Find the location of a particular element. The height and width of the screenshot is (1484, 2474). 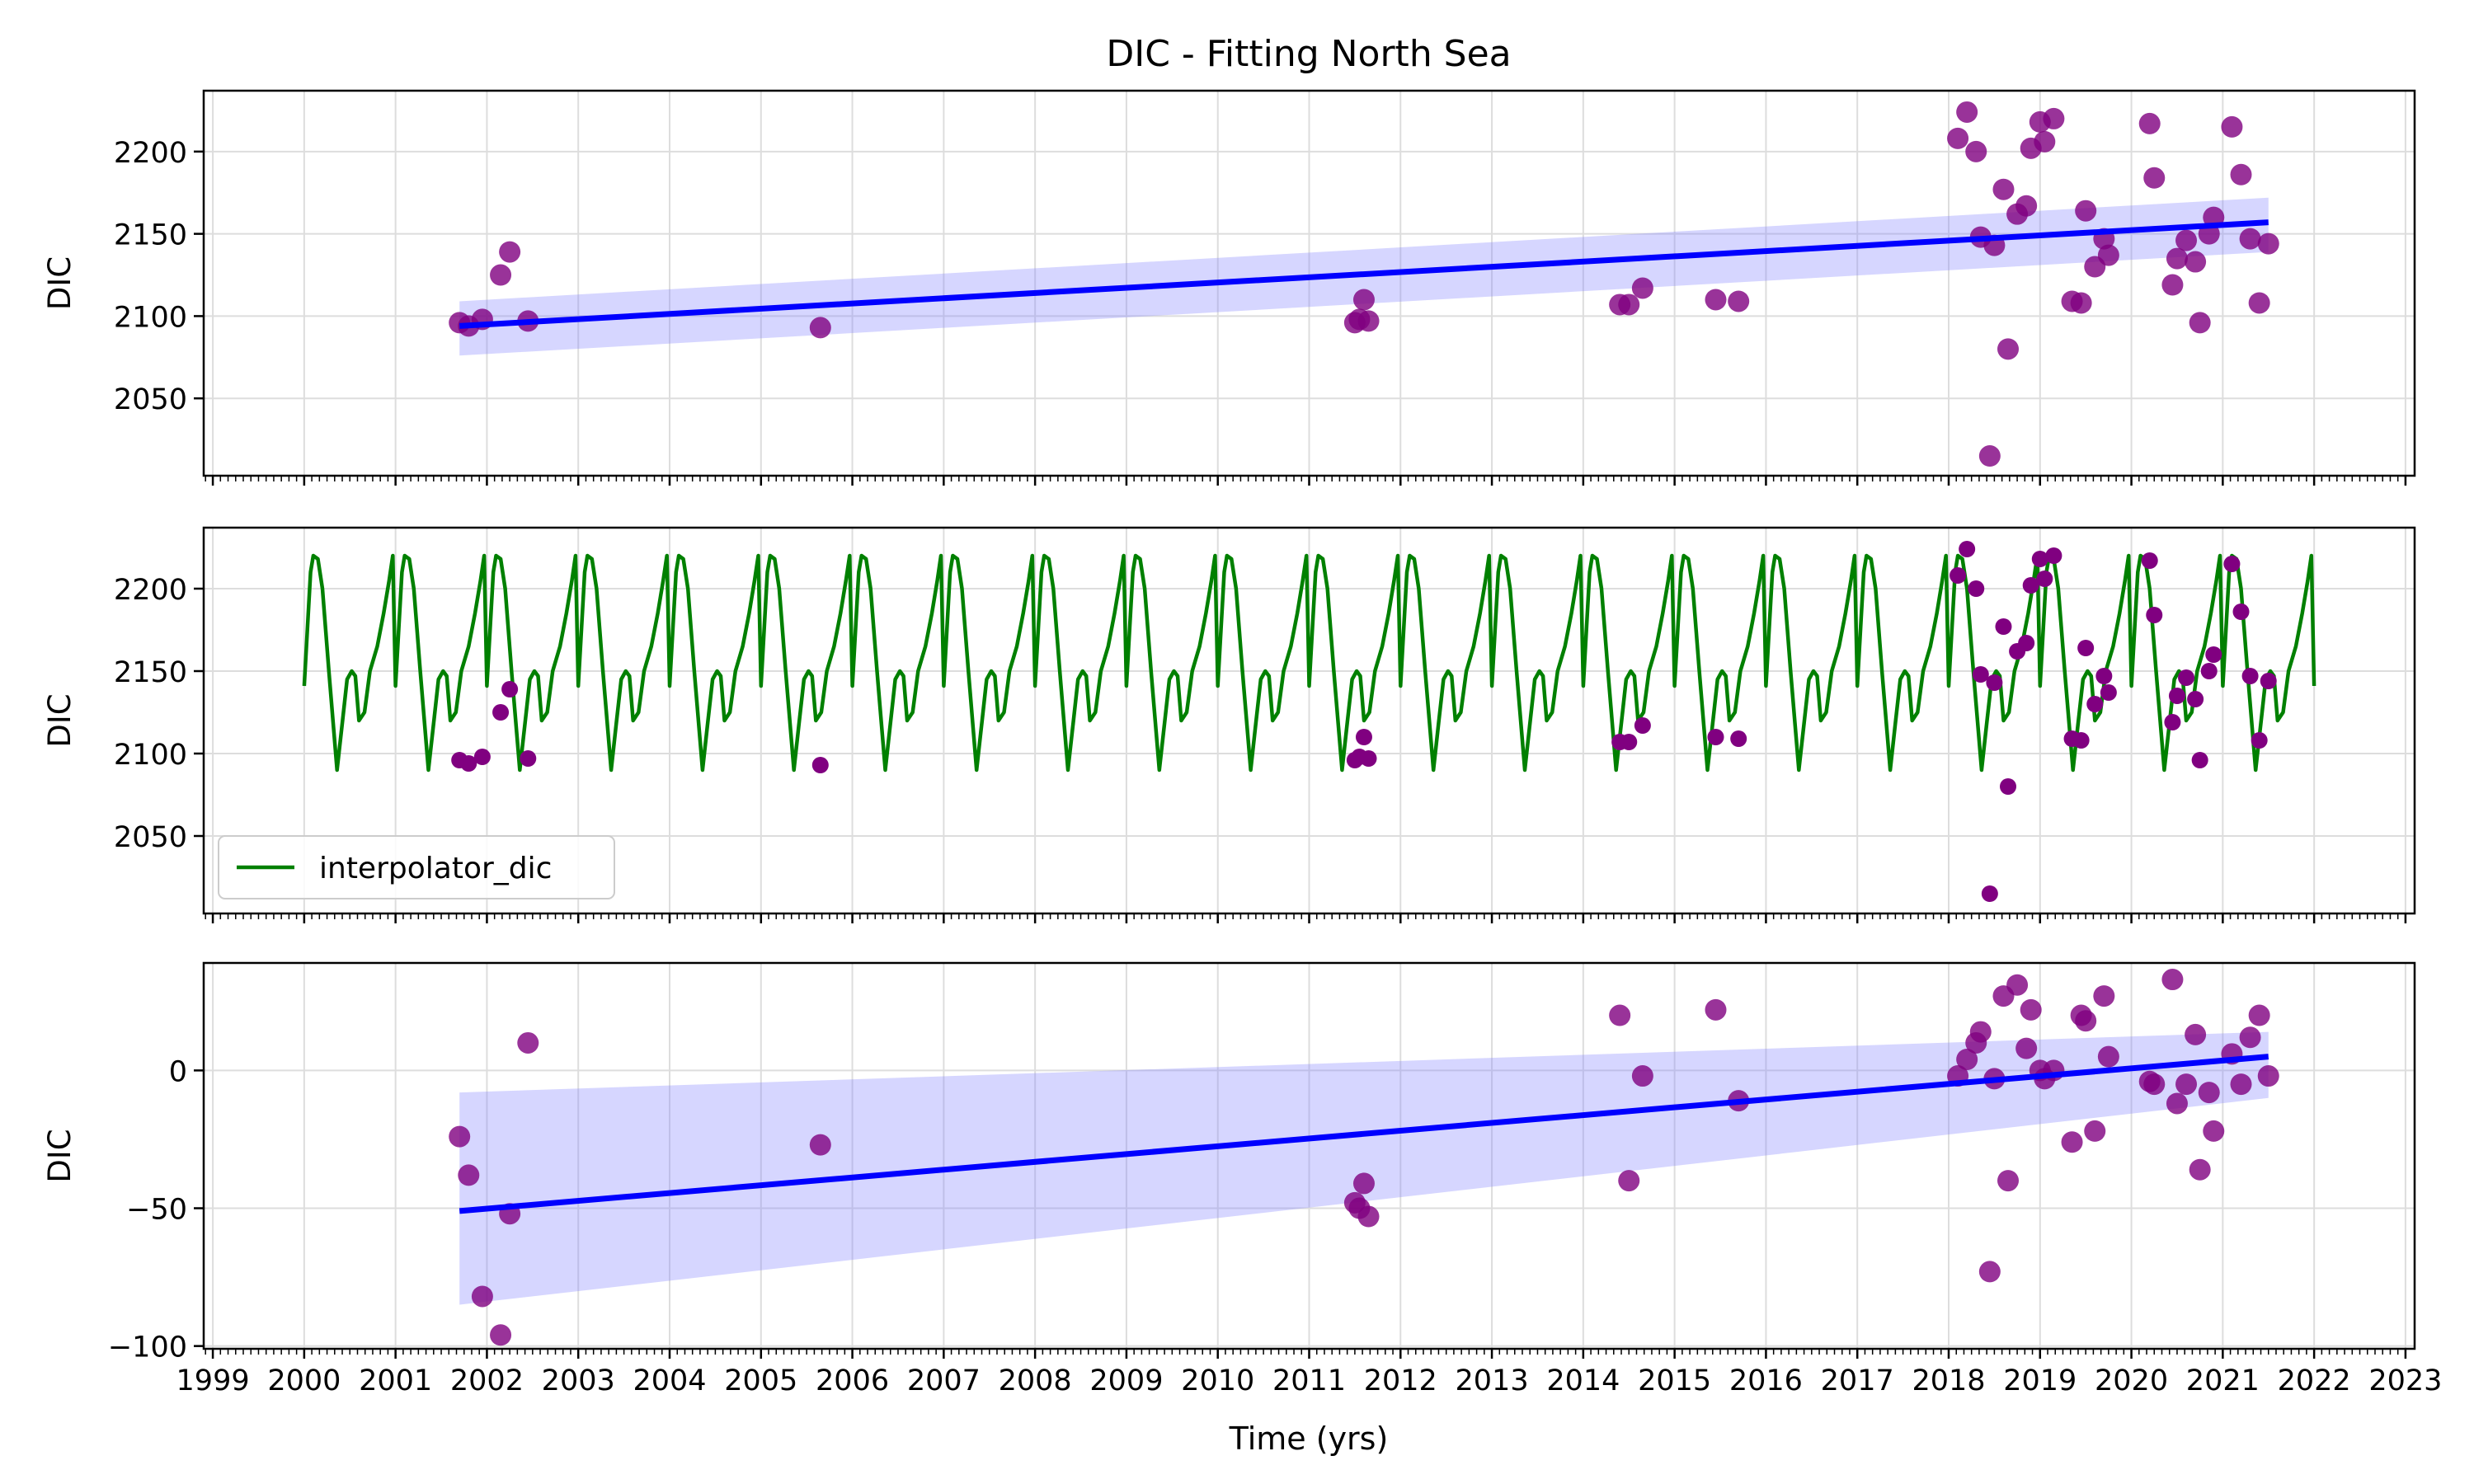

regression-line is located at coordinates (1364, 1134).